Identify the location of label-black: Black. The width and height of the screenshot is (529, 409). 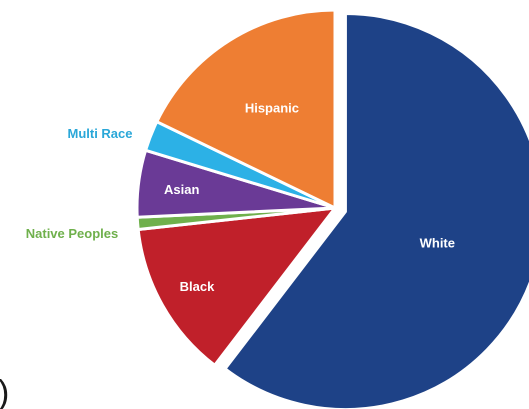
(197, 286).